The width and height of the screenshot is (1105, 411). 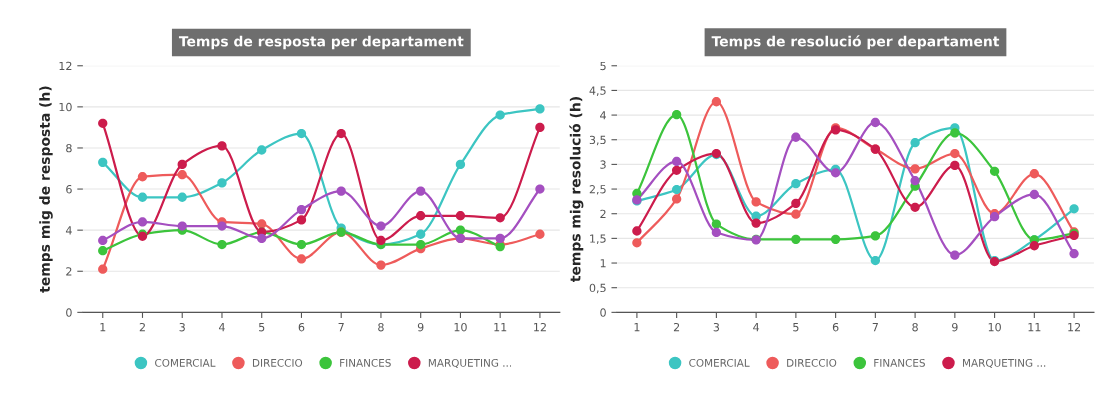 I want to click on y-tick-label: 2, so click(x=69, y=271).